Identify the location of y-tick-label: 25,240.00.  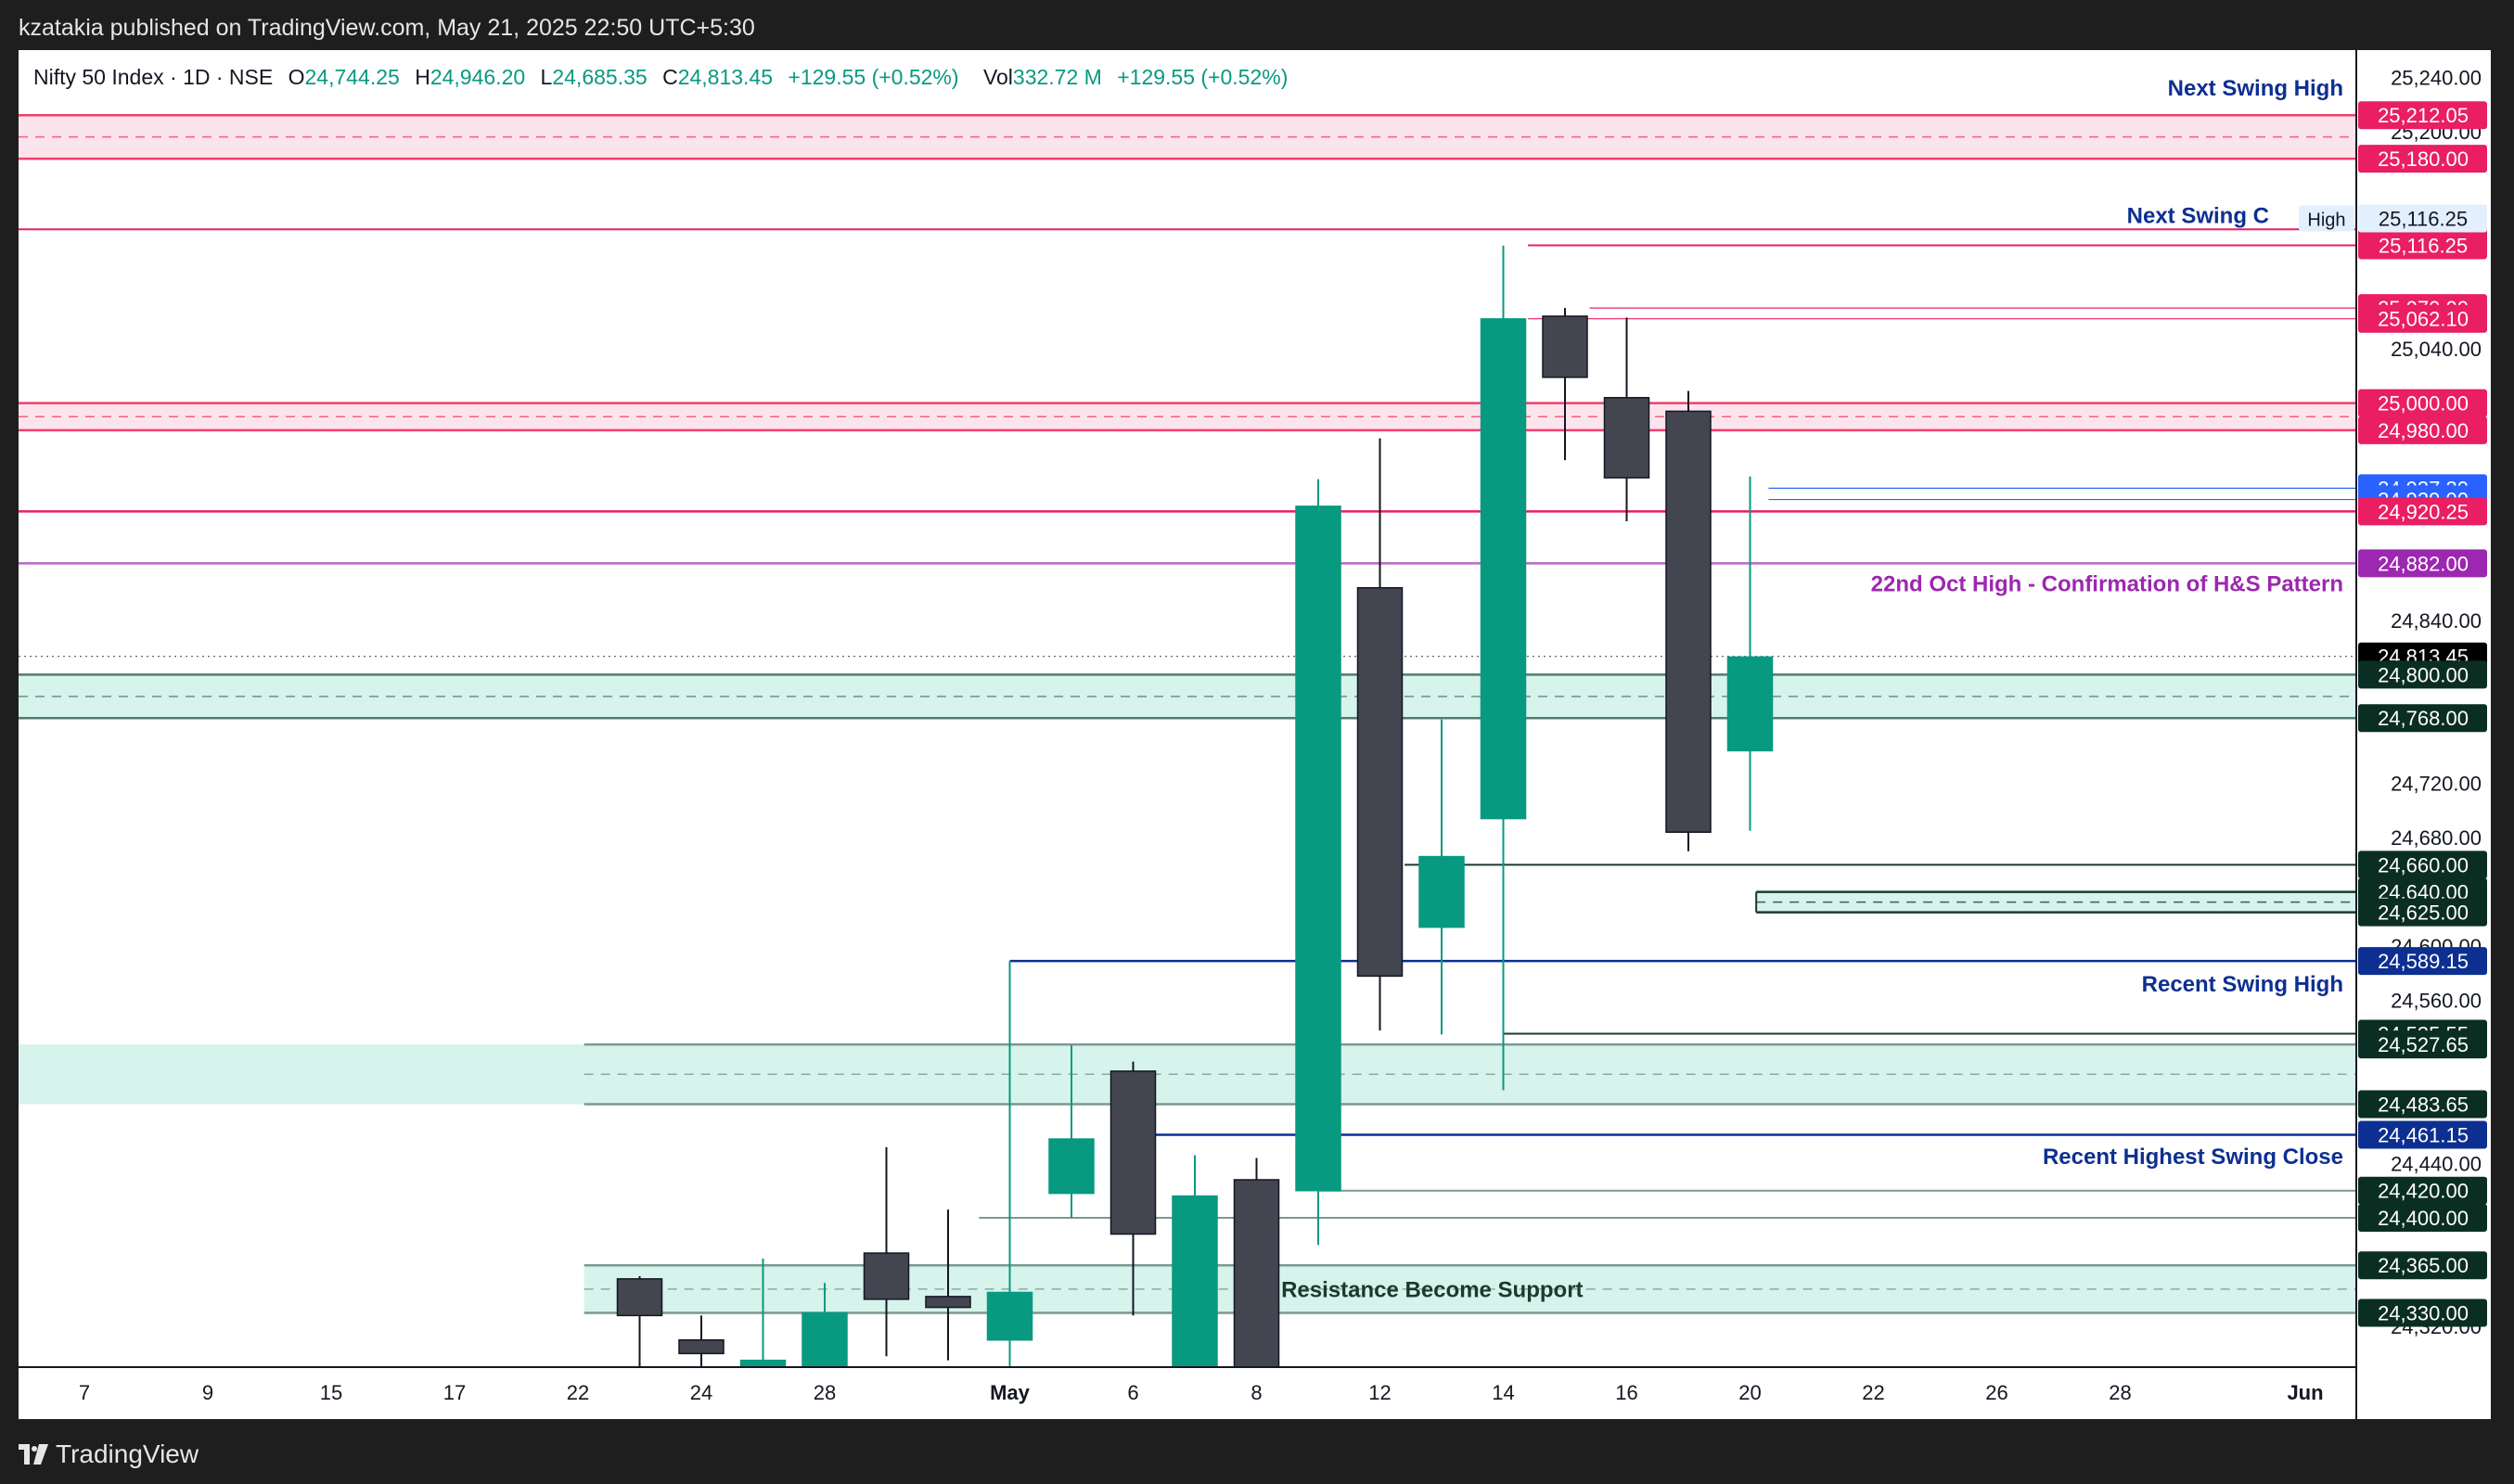
(2437, 77).